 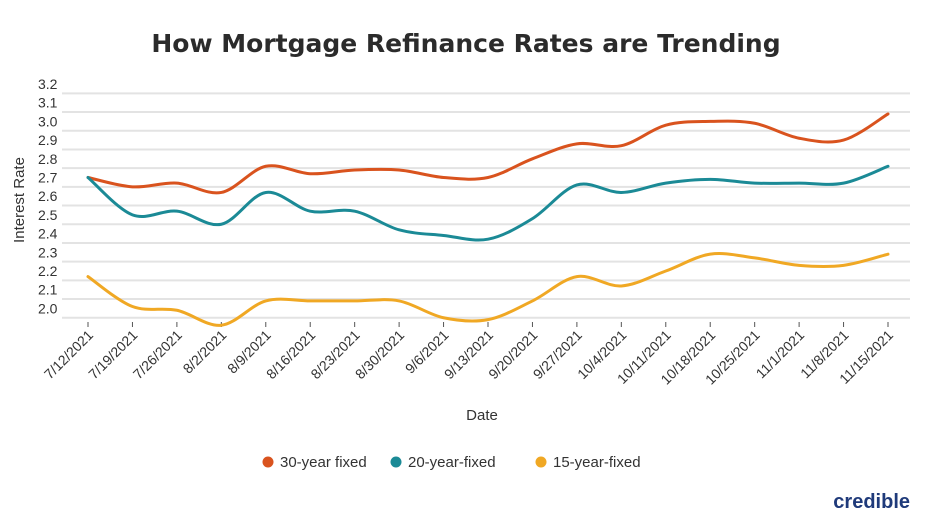 What do you see at coordinates (48, 234) in the screenshot?
I see `y-tick-label: 2.4` at bounding box center [48, 234].